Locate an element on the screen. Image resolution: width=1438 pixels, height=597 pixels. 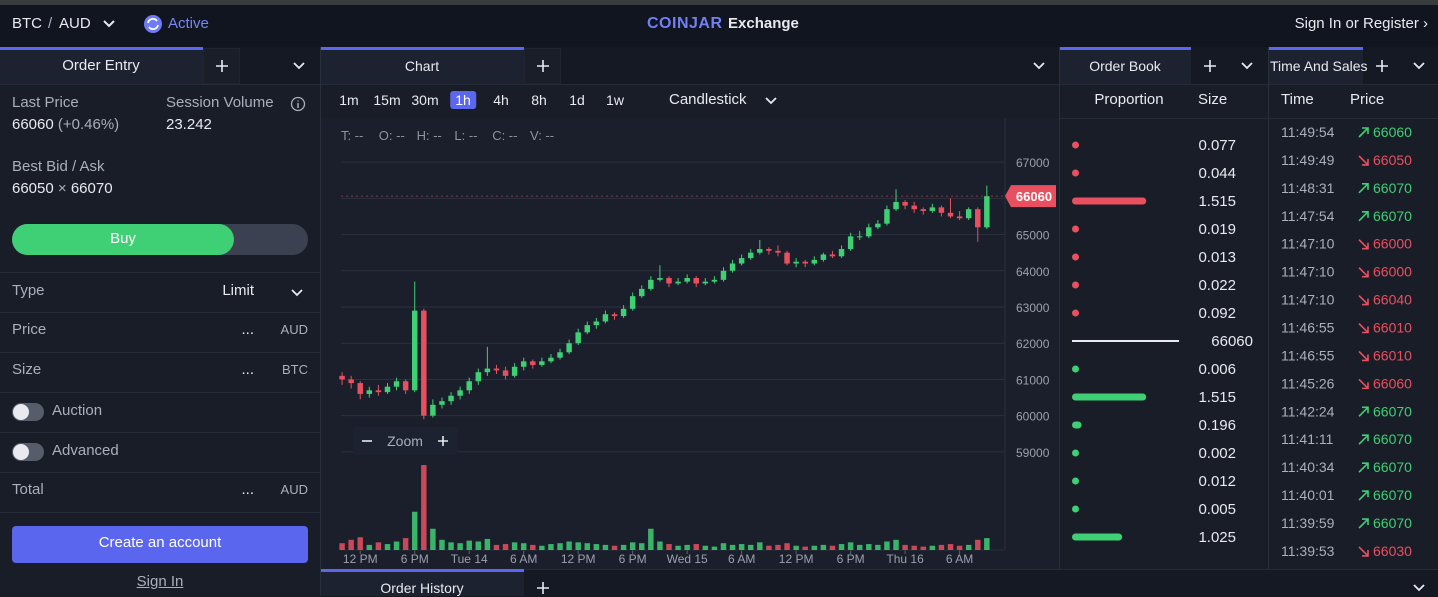
x-tick-label: Tue 14 is located at coordinates (469, 559).